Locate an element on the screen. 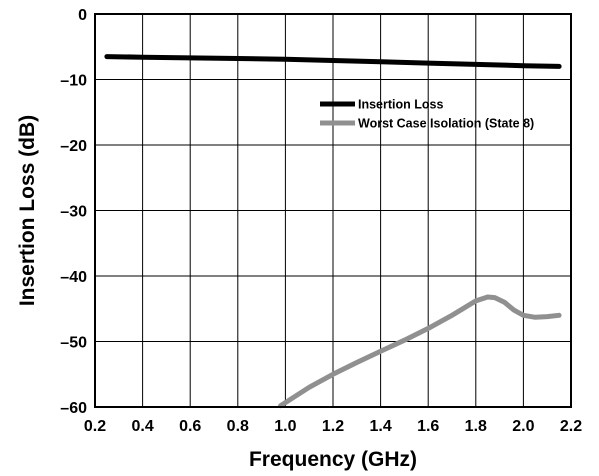 This screenshot has height=476, width=599. x-tick-label: 2.2 is located at coordinates (571, 426).